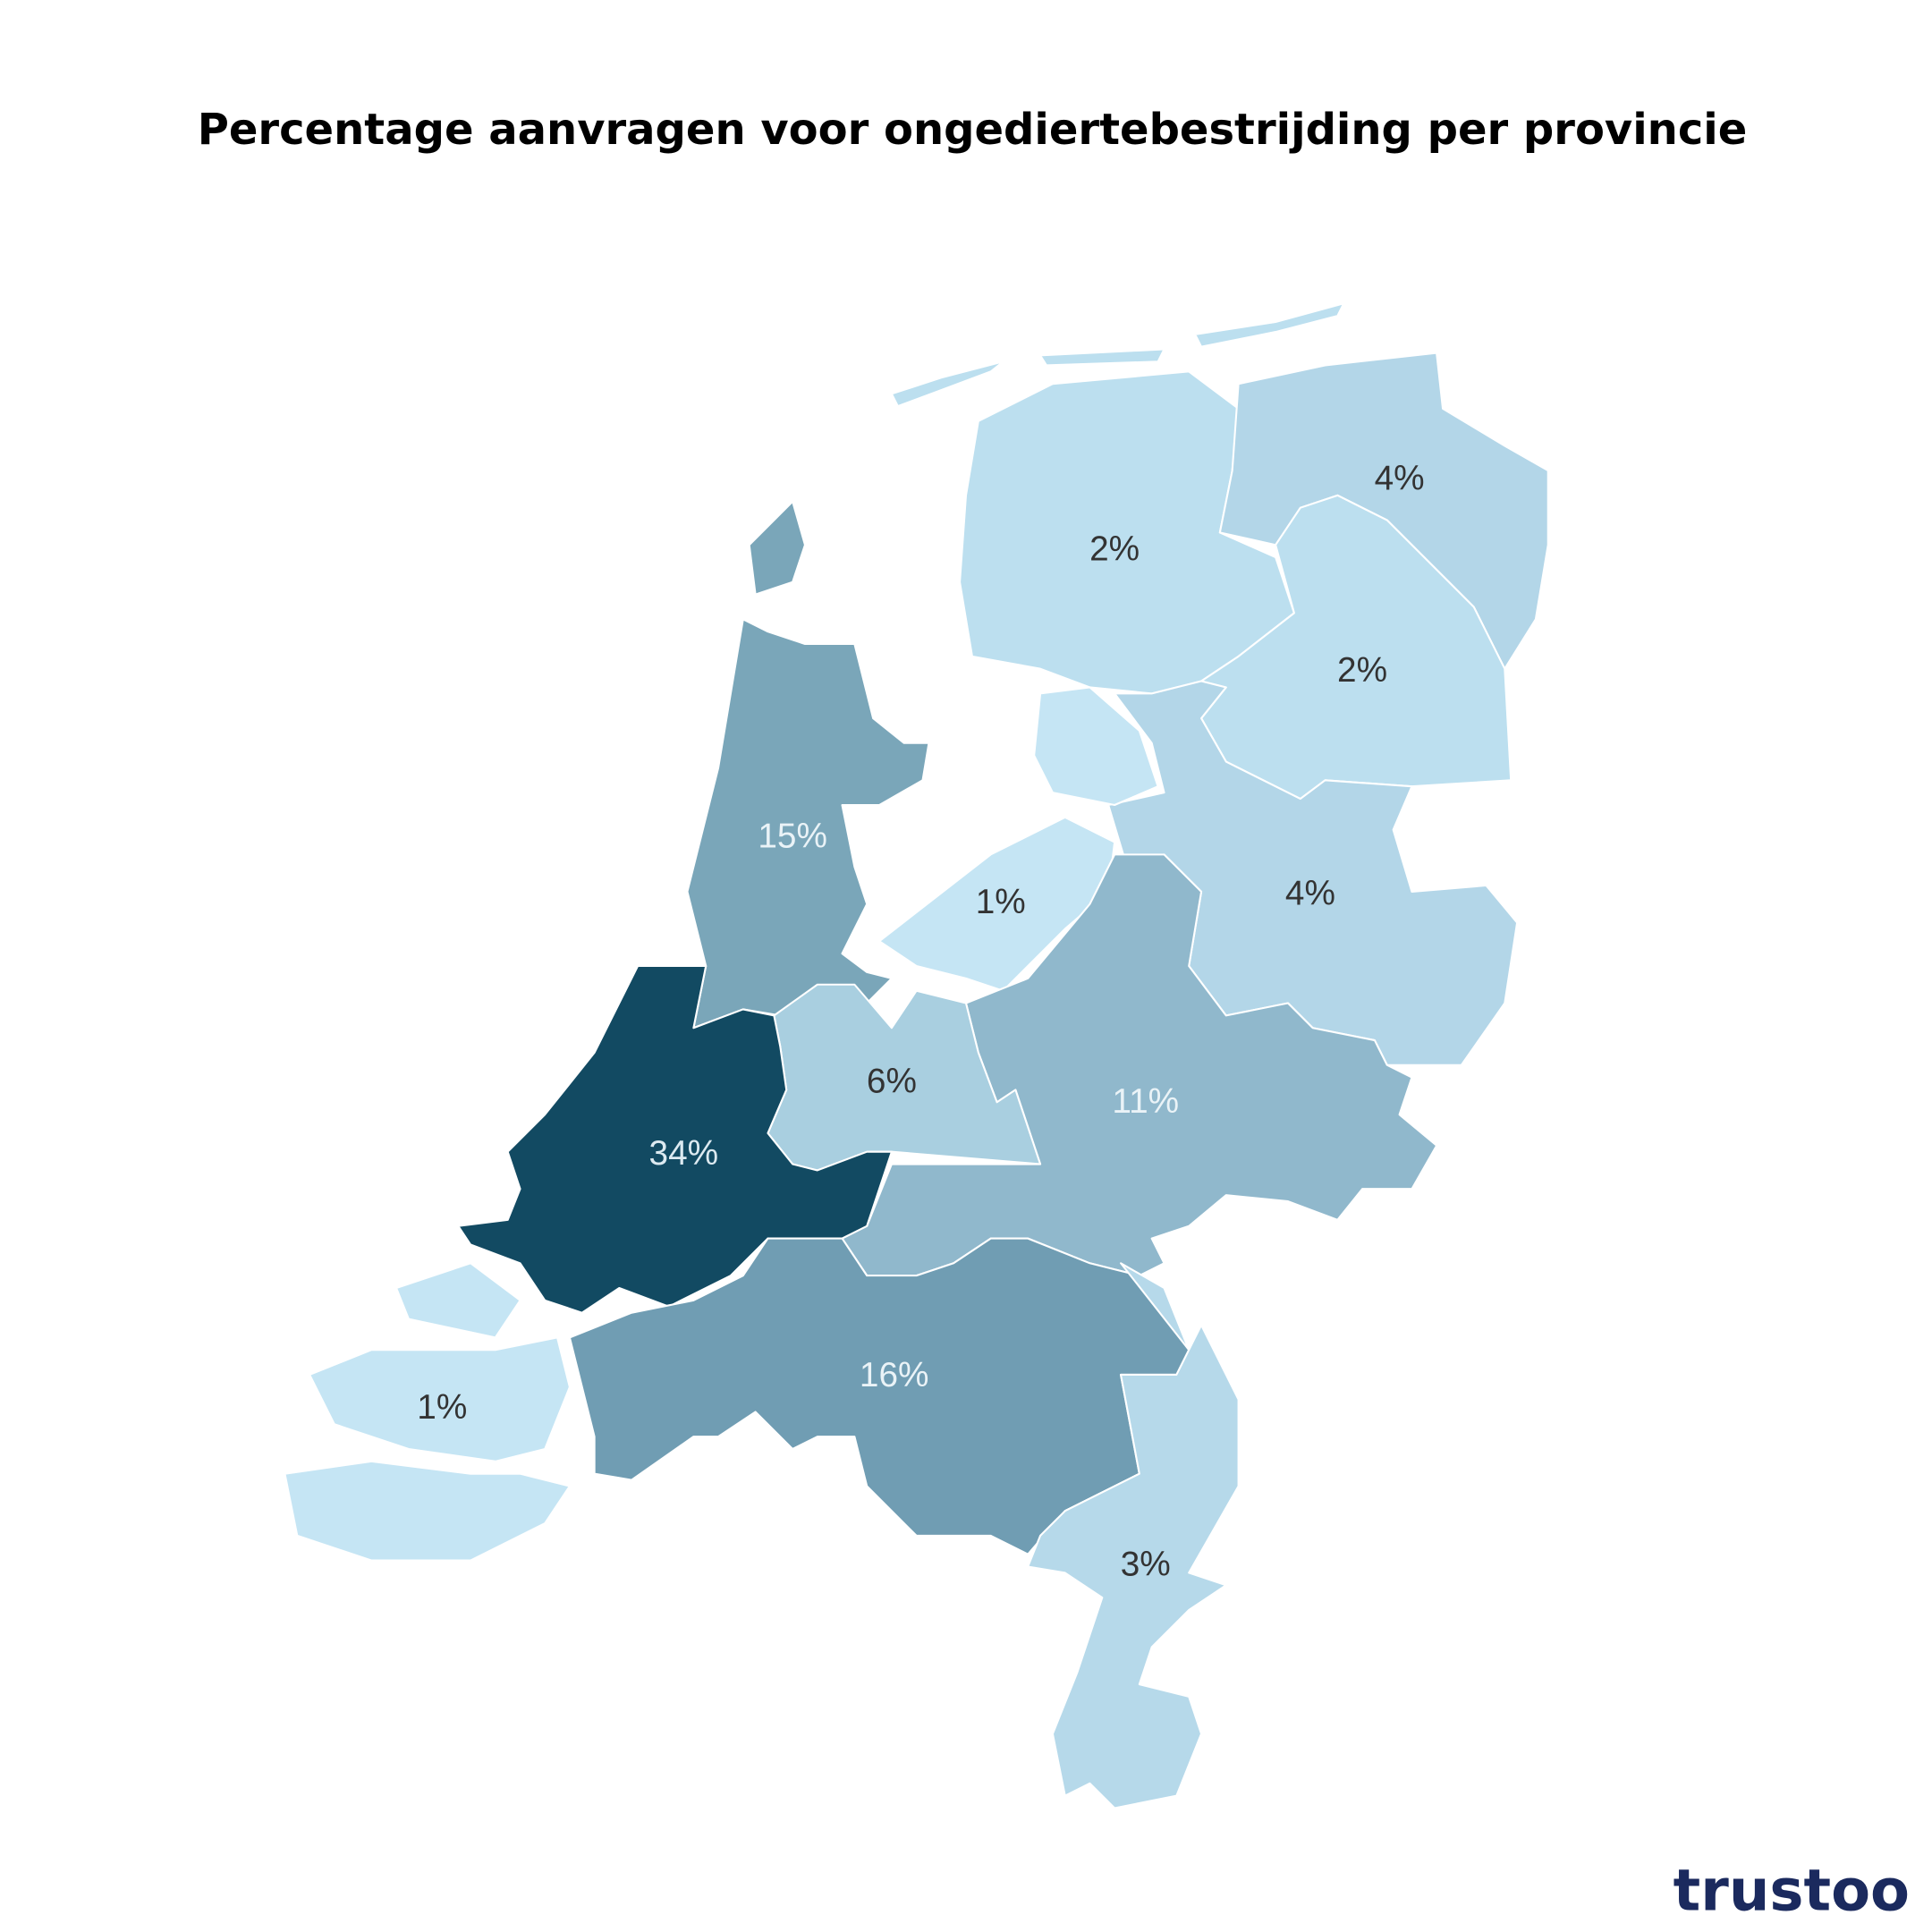 Image resolution: width=1932 pixels, height=1932 pixels. I want to click on logo: trustoo, so click(1792, 1892).